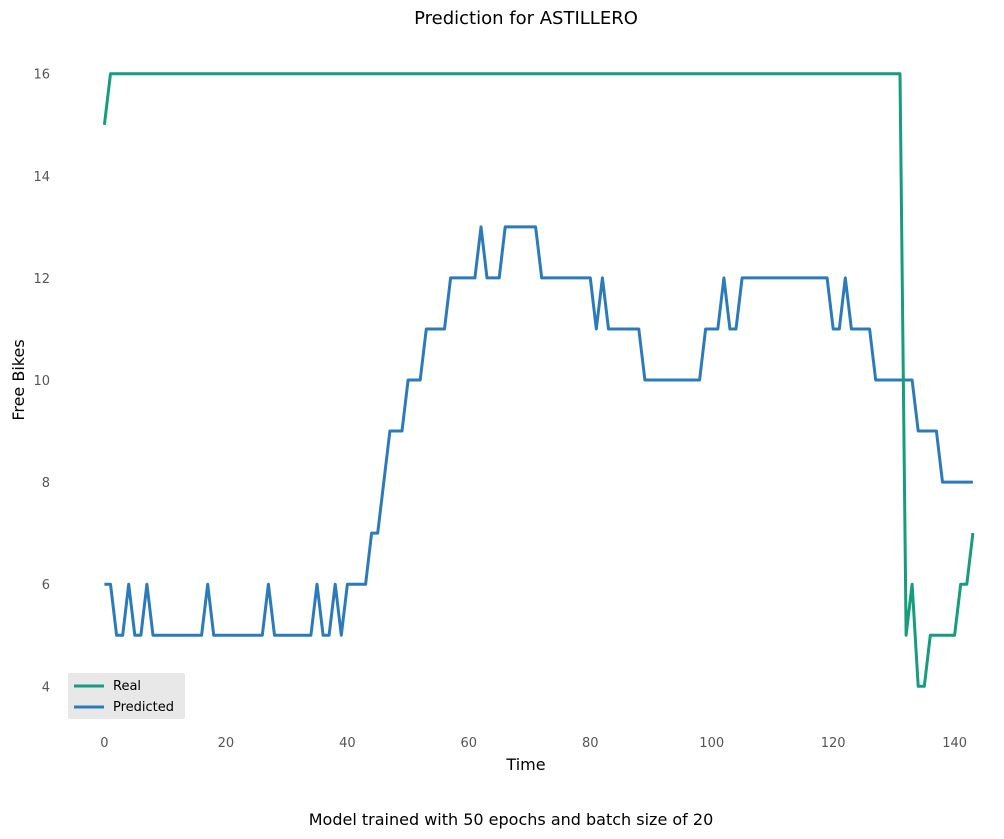  Describe the element at coordinates (533, 743) in the screenshot. I see `x-axis-ticks: 0 20 40 60 80 100 120 140` at that location.